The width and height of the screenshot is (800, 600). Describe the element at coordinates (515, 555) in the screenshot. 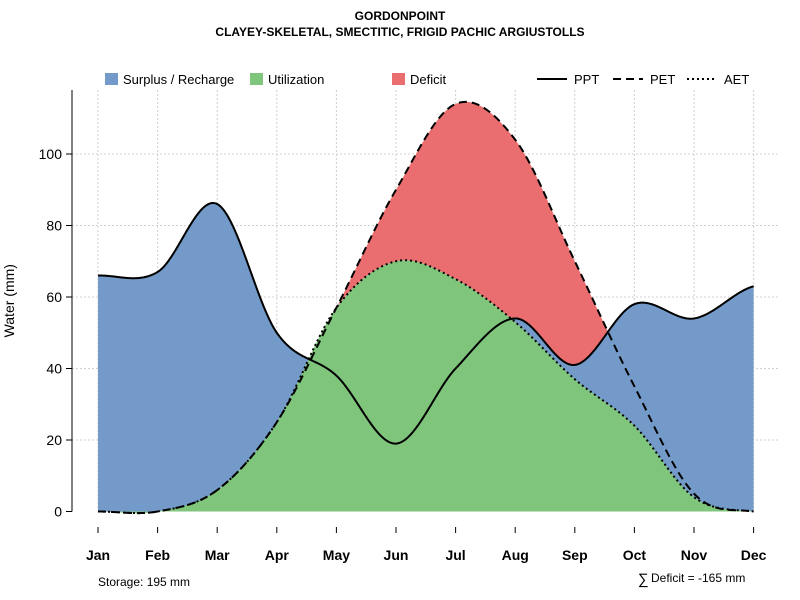

I see `x-tick-label-aug: Aug` at that location.